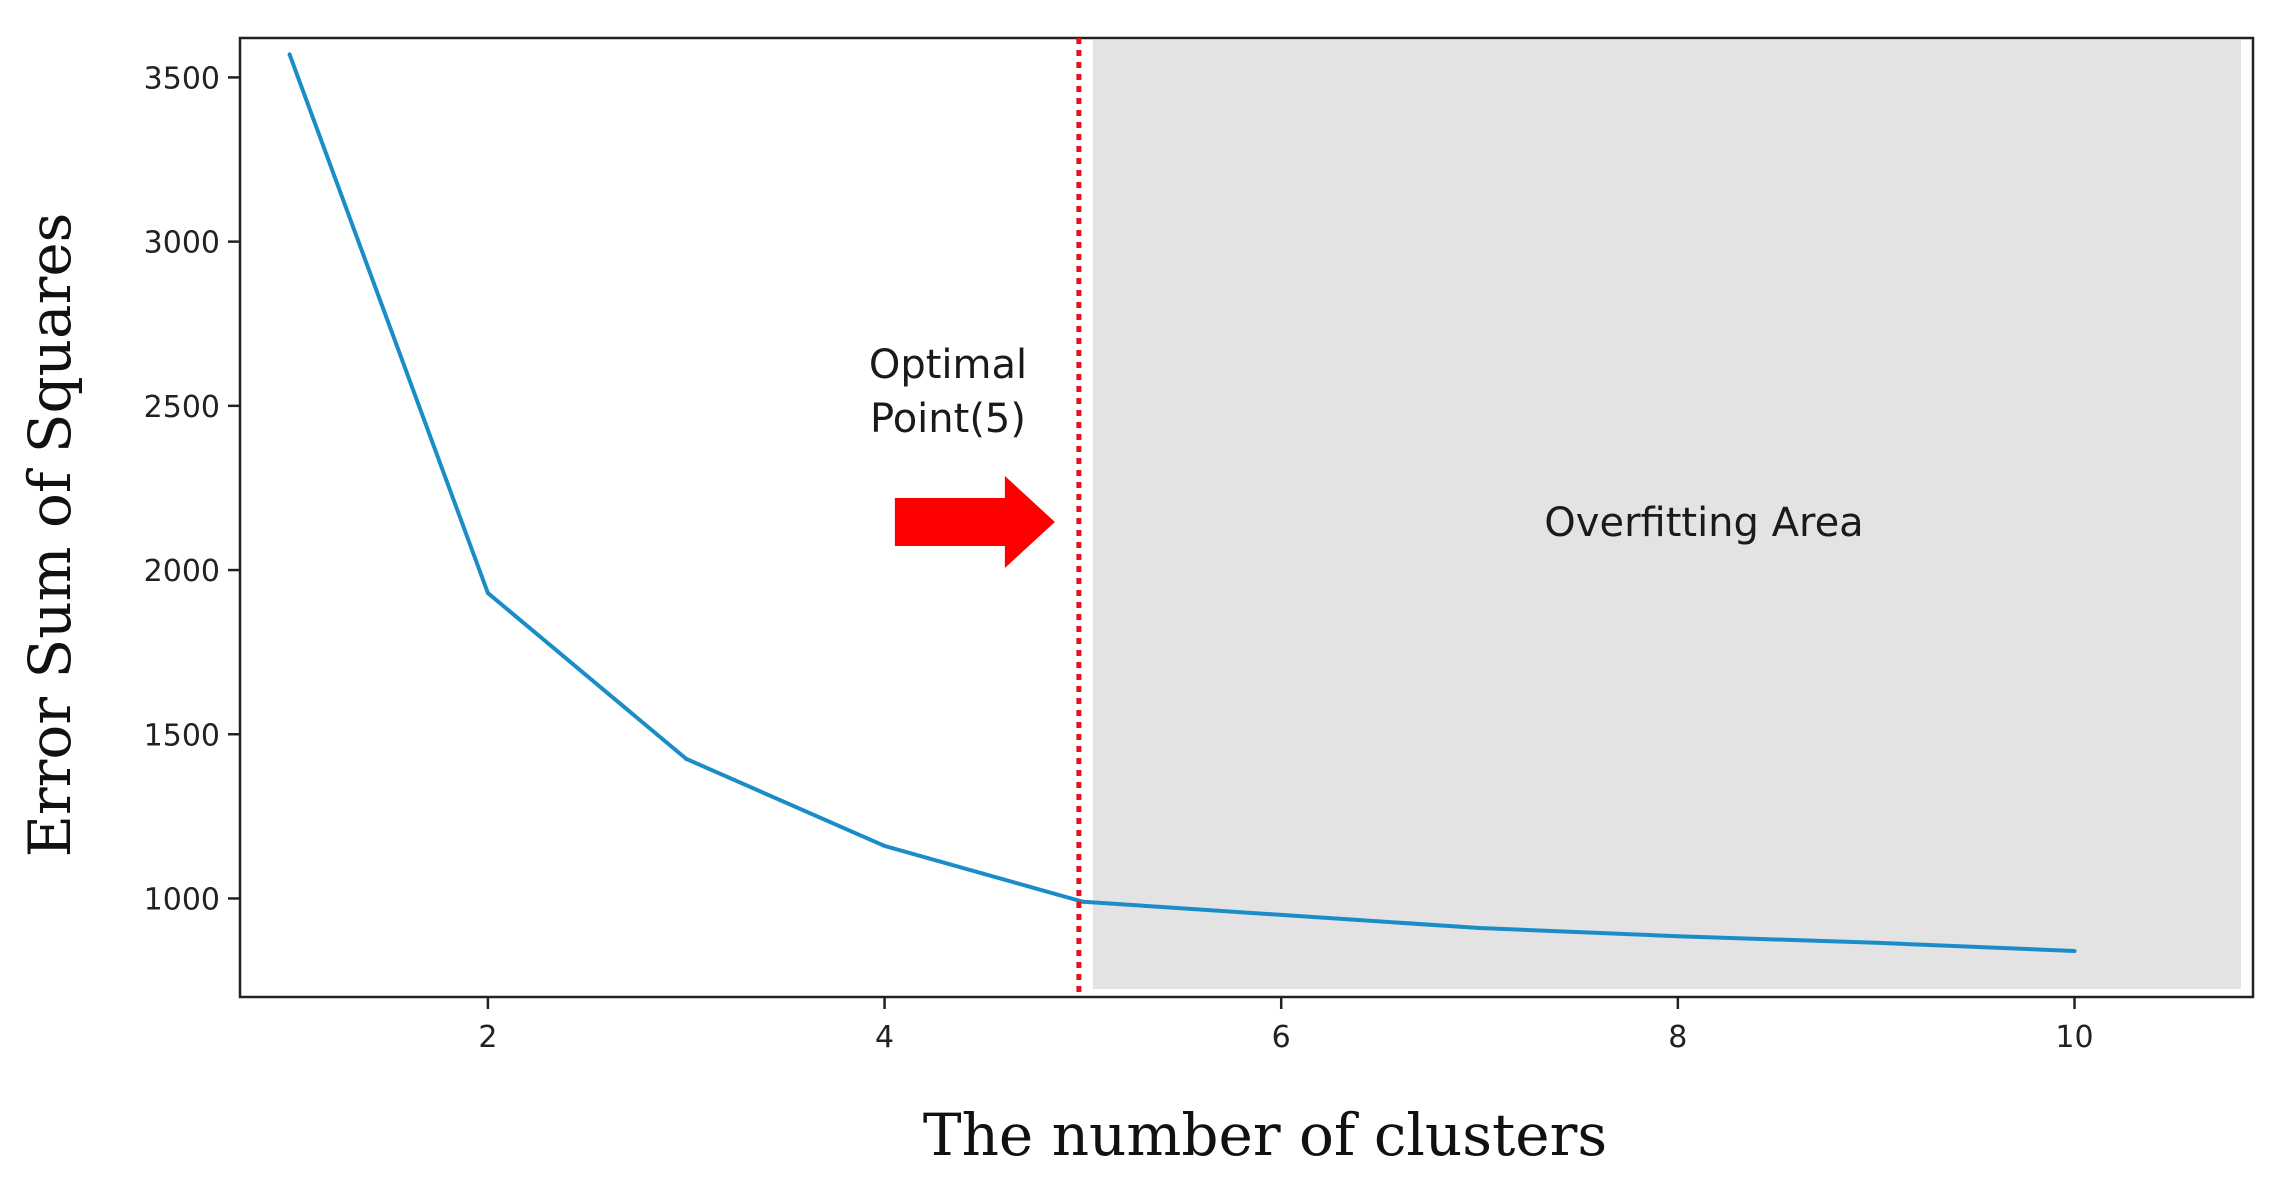 This screenshot has width=2270, height=1181. What do you see at coordinates (182, 899) in the screenshot?
I see `y-tick-label: 1000` at bounding box center [182, 899].